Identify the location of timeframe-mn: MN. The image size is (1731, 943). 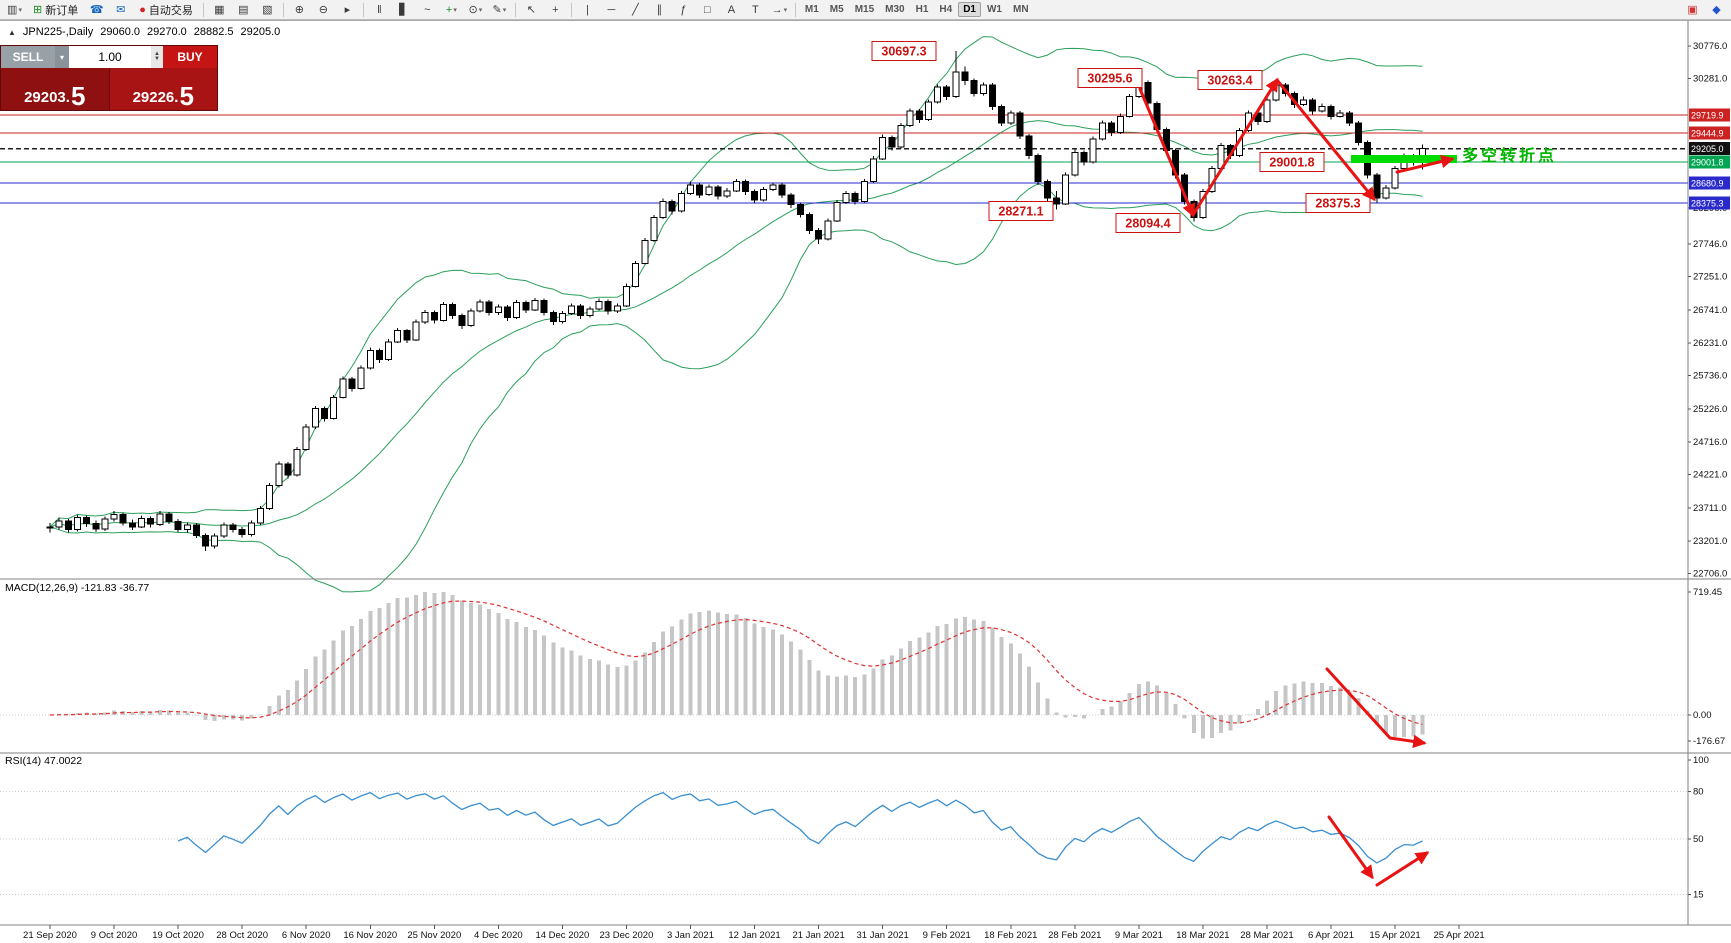
(1020, 9).